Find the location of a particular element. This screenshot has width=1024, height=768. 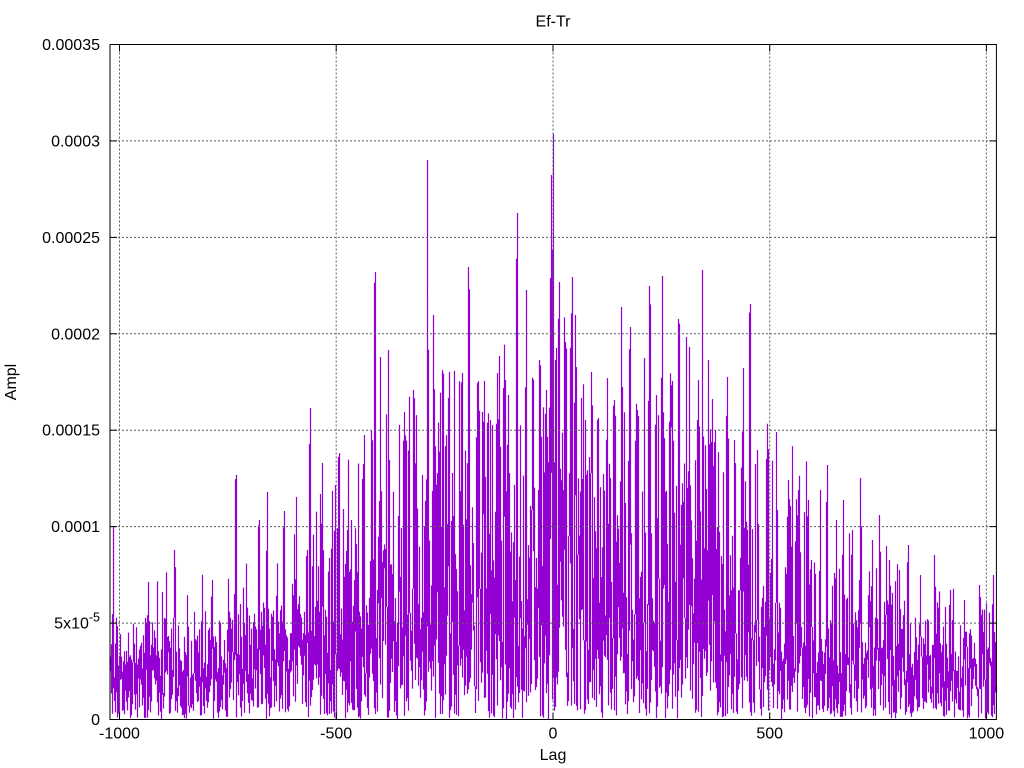

svg-text: -1000 is located at coordinates (119, 734).